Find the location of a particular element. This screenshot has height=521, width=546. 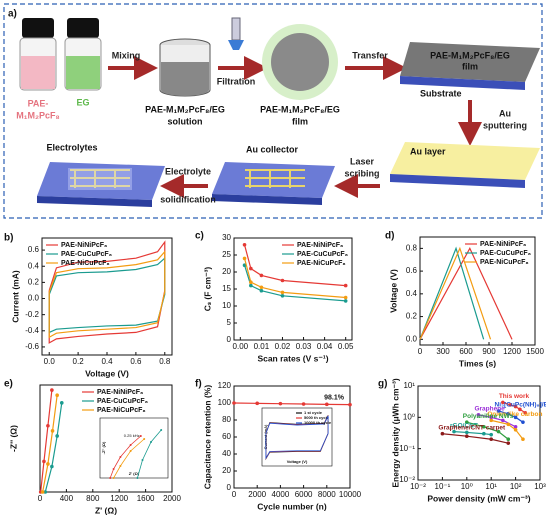

legend-label: 5000 th cycle is located at coordinates (317, 417).